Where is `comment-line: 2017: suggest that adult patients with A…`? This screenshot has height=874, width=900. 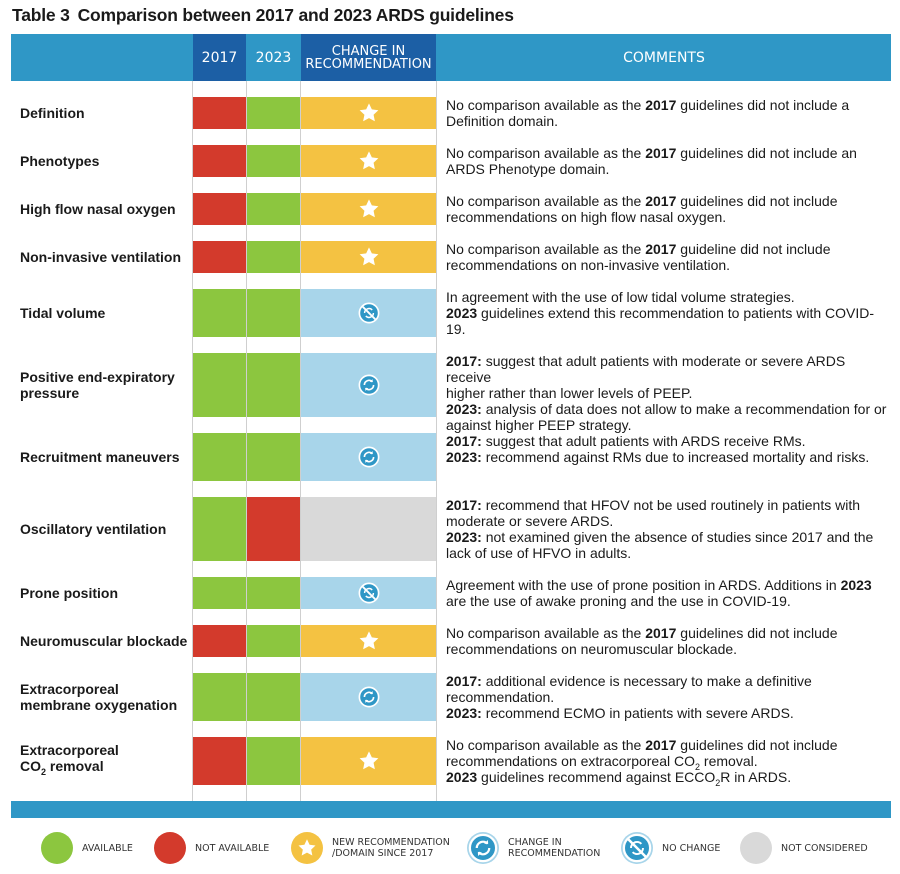
comment-line: 2017: suggest that adult patients with A… is located at coordinates (626, 441).